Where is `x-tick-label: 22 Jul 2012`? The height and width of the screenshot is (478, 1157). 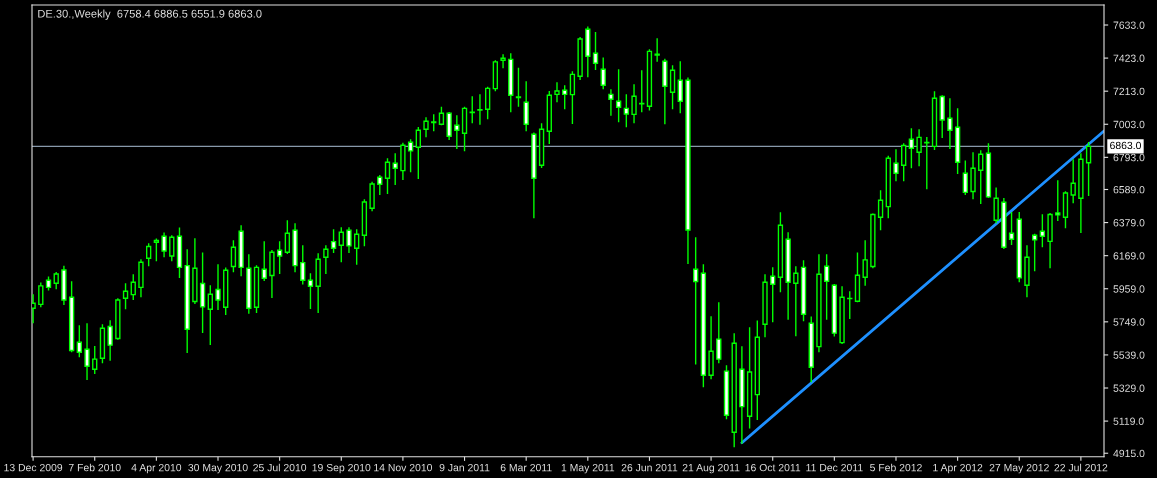 x-tick-label: 22 Jul 2012 is located at coordinates (1081, 467).